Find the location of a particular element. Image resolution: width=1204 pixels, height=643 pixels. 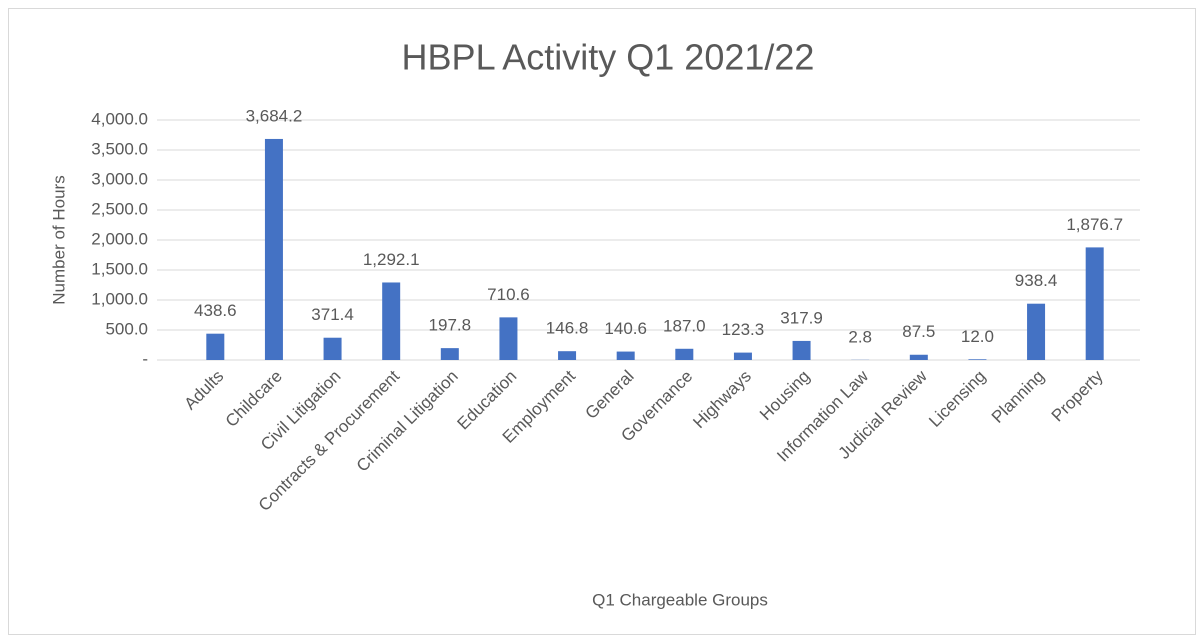

value-label: 12.0 is located at coordinates (977, 336).